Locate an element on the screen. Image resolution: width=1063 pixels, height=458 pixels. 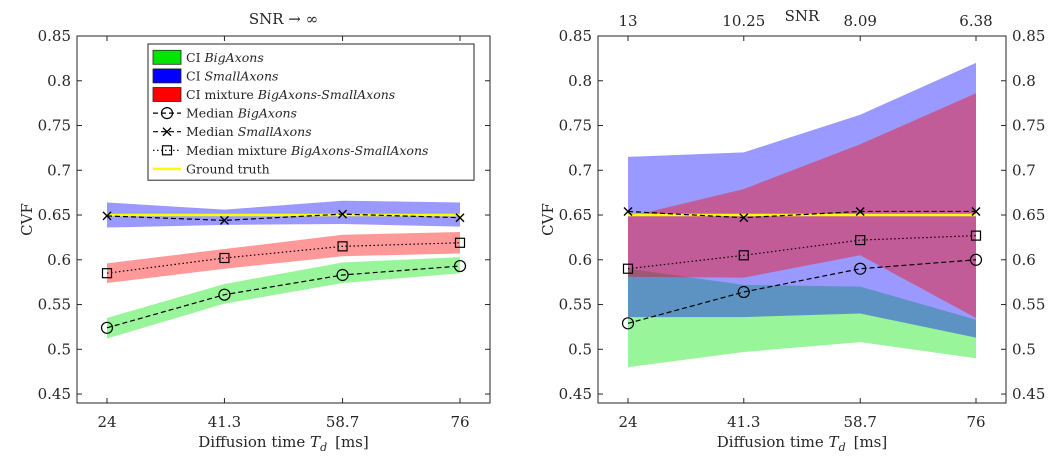
x-top-tick-label: 10.25 is located at coordinates (743, 21).